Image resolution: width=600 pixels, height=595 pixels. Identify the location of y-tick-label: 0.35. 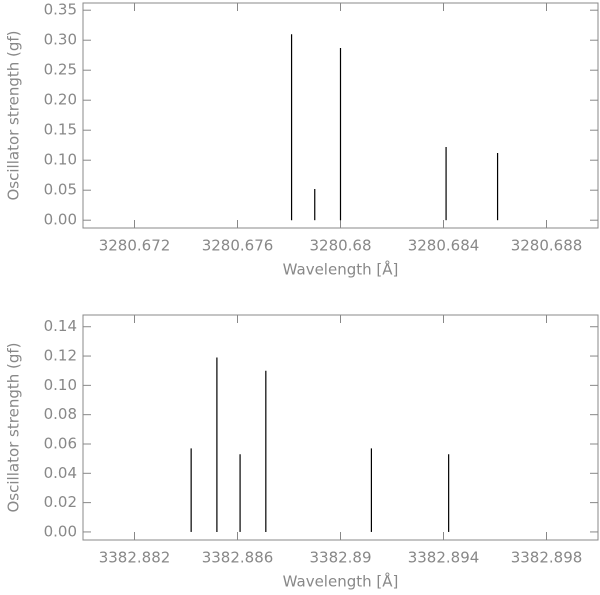
(60, 10).